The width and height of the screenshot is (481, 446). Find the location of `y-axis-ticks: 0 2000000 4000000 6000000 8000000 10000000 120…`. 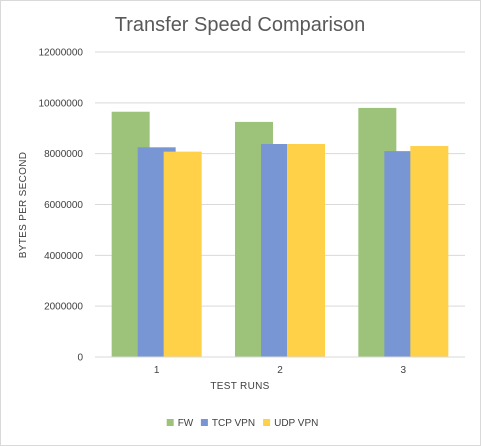

y-axis-ticks: 0 2000000 4000000 6000000 8000000 10000000 120… is located at coordinates (61, 206).